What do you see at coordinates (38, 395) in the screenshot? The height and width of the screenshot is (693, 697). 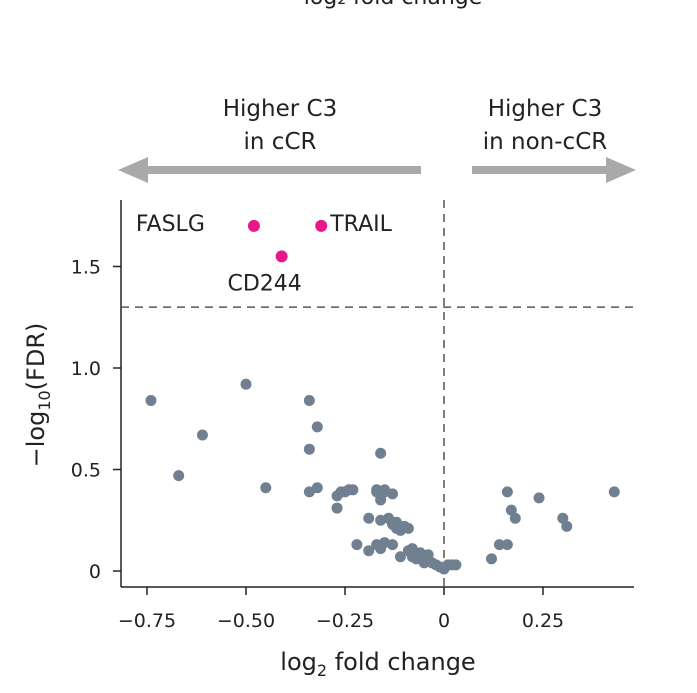 I see `y-axis-label: −log10(FDR)` at bounding box center [38, 395].